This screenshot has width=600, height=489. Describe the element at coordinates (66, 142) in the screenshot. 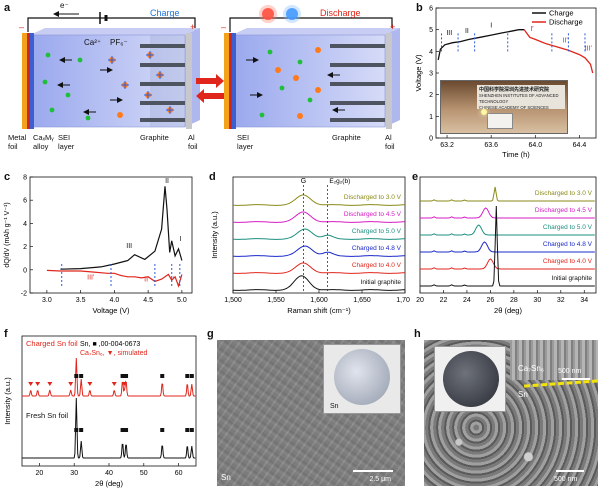

I see `sei-label: SEI layer` at that location.